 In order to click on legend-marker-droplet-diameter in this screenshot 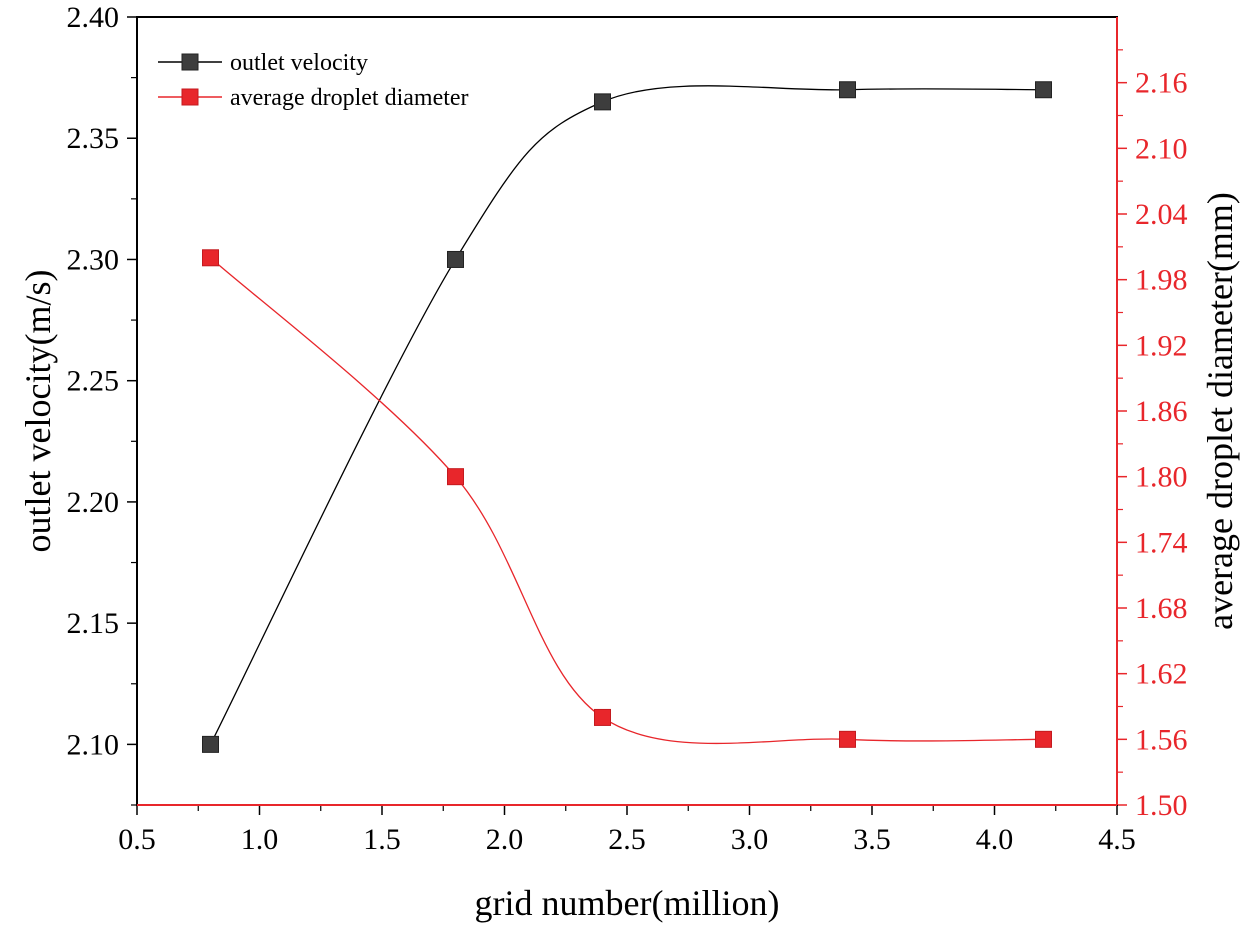, I will do `click(190, 97)`.